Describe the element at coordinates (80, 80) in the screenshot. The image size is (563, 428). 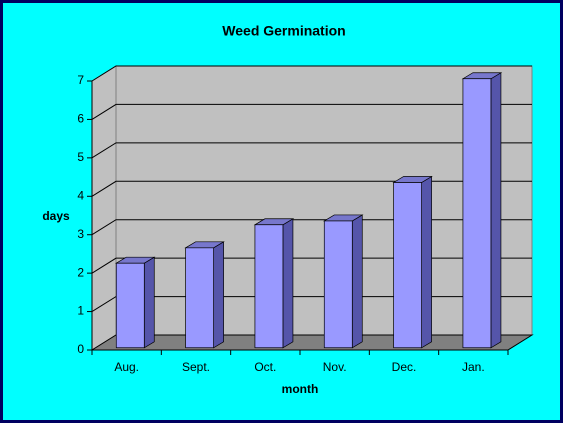
I see `y-tick-label: 7` at that location.